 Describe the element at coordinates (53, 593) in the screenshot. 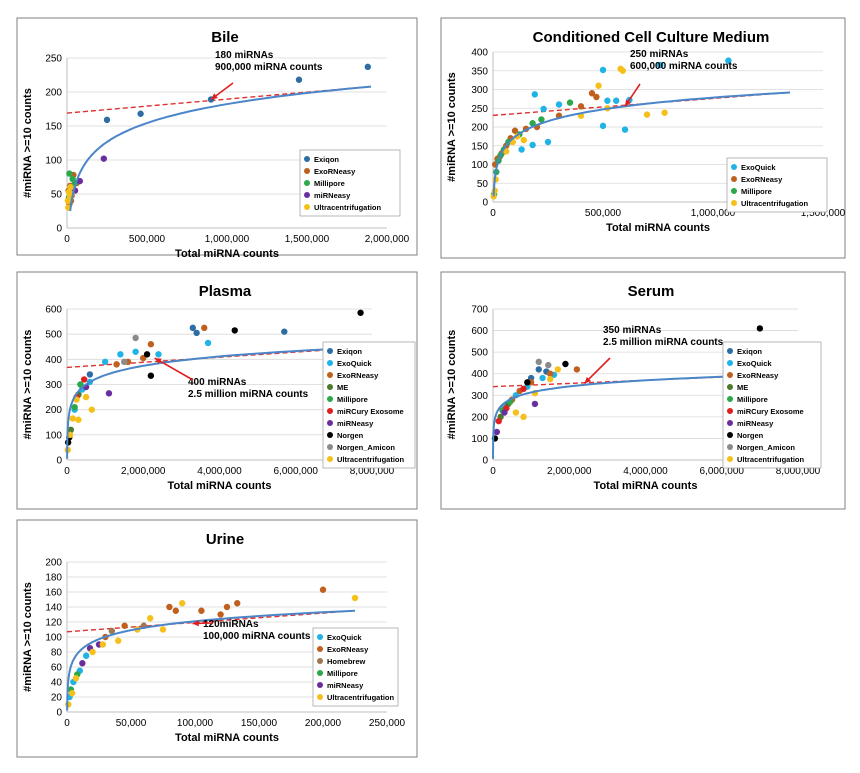

I see `y-tick-label: 160` at that location.